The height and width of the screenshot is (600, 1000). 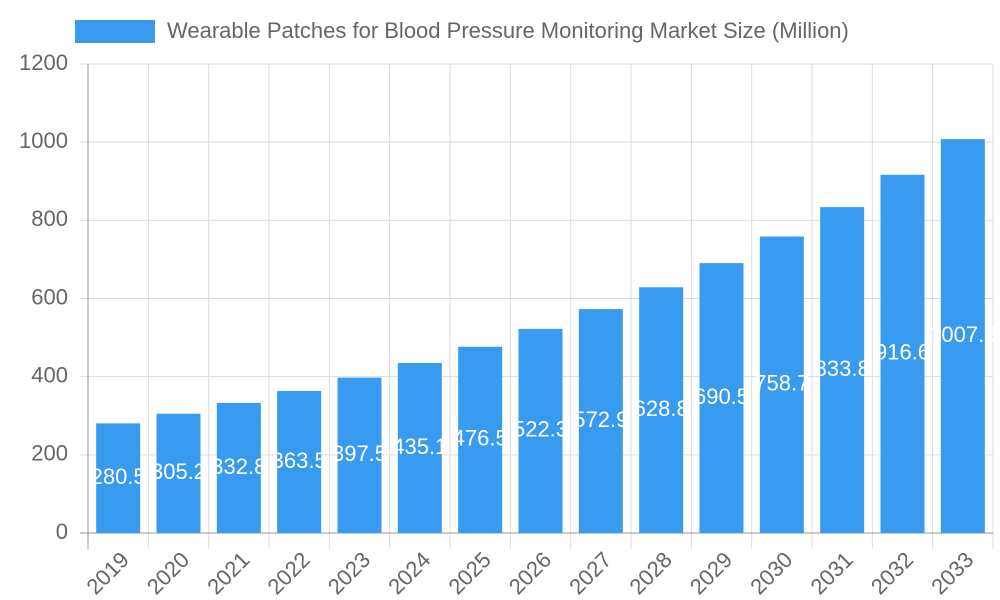 What do you see at coordinates (43, 62) in the screenshot?
I see `y-tick-label: 1200` at bounding box center [43, 62].